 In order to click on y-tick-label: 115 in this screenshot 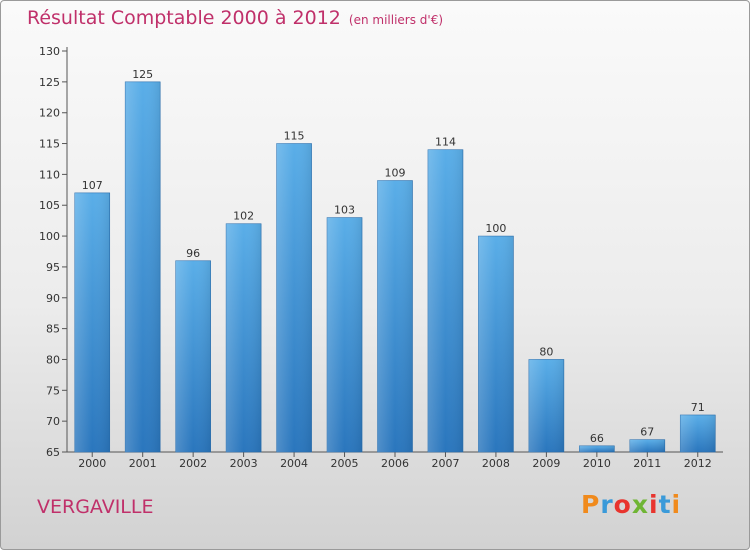, I will do `click(49, 144)`.